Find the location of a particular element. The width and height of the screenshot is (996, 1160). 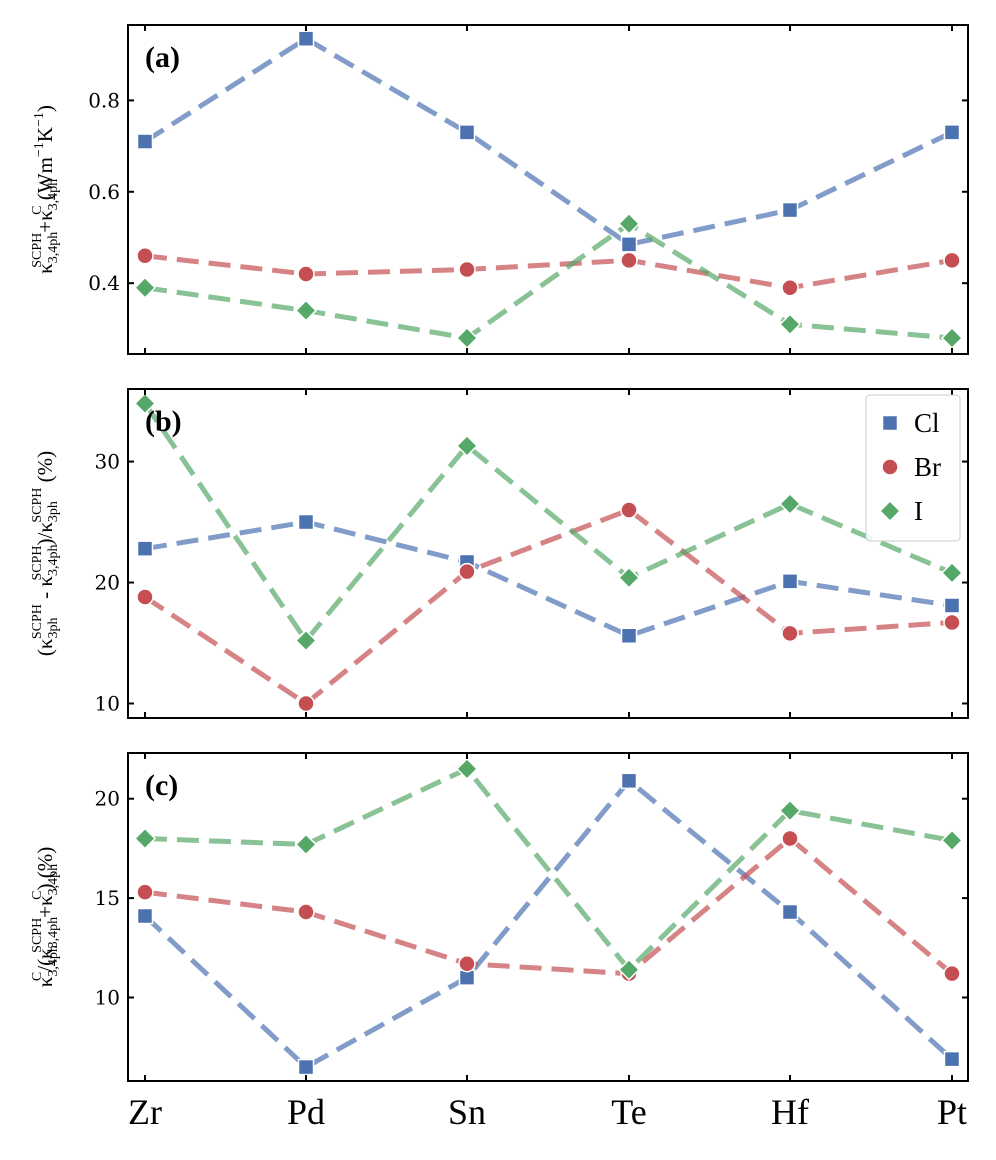

legend-label-cl: Cl is located at coordinates (927, 423).